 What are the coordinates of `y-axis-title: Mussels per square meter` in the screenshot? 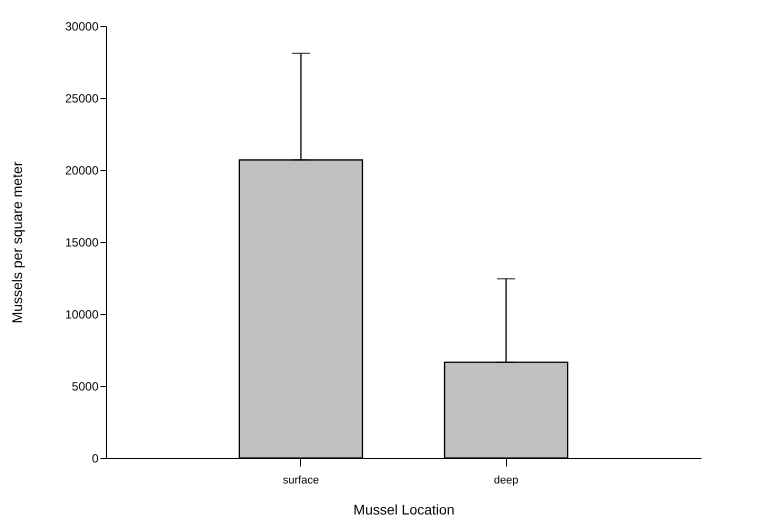 It's located at (17, 242).